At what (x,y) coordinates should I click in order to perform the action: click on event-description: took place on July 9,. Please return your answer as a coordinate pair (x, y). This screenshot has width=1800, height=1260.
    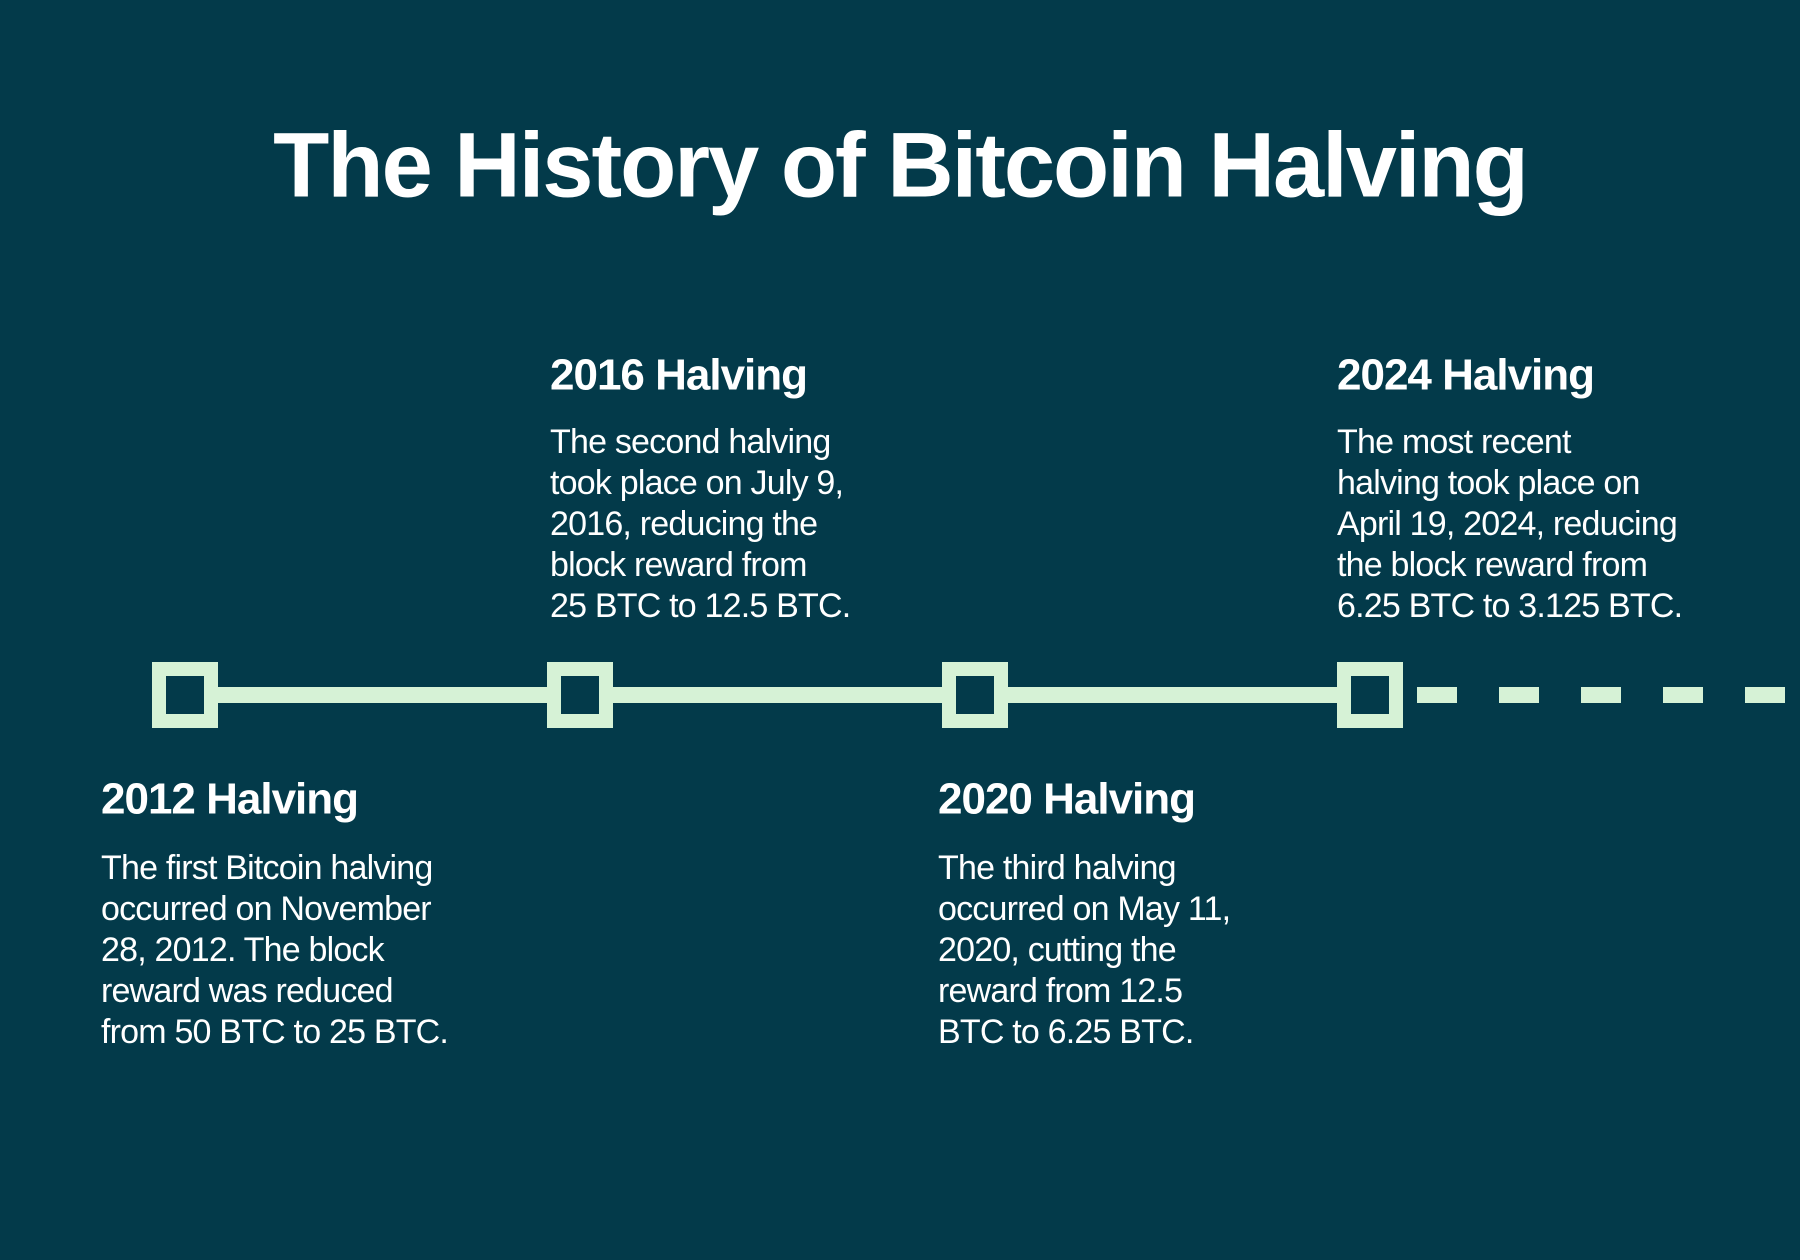
    Looking at the image, I should click on (696, 483).